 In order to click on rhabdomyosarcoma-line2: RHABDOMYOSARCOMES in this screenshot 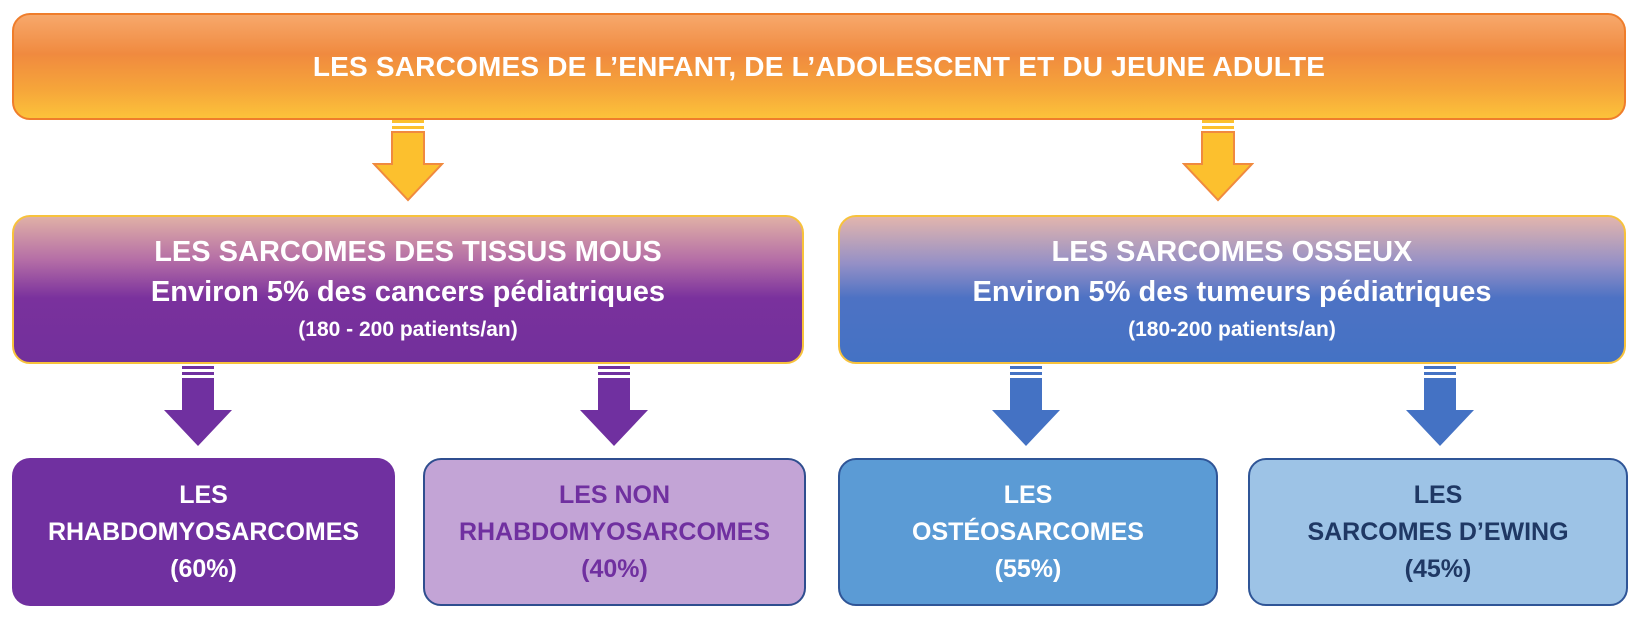, I will do `click(203, 531)`.